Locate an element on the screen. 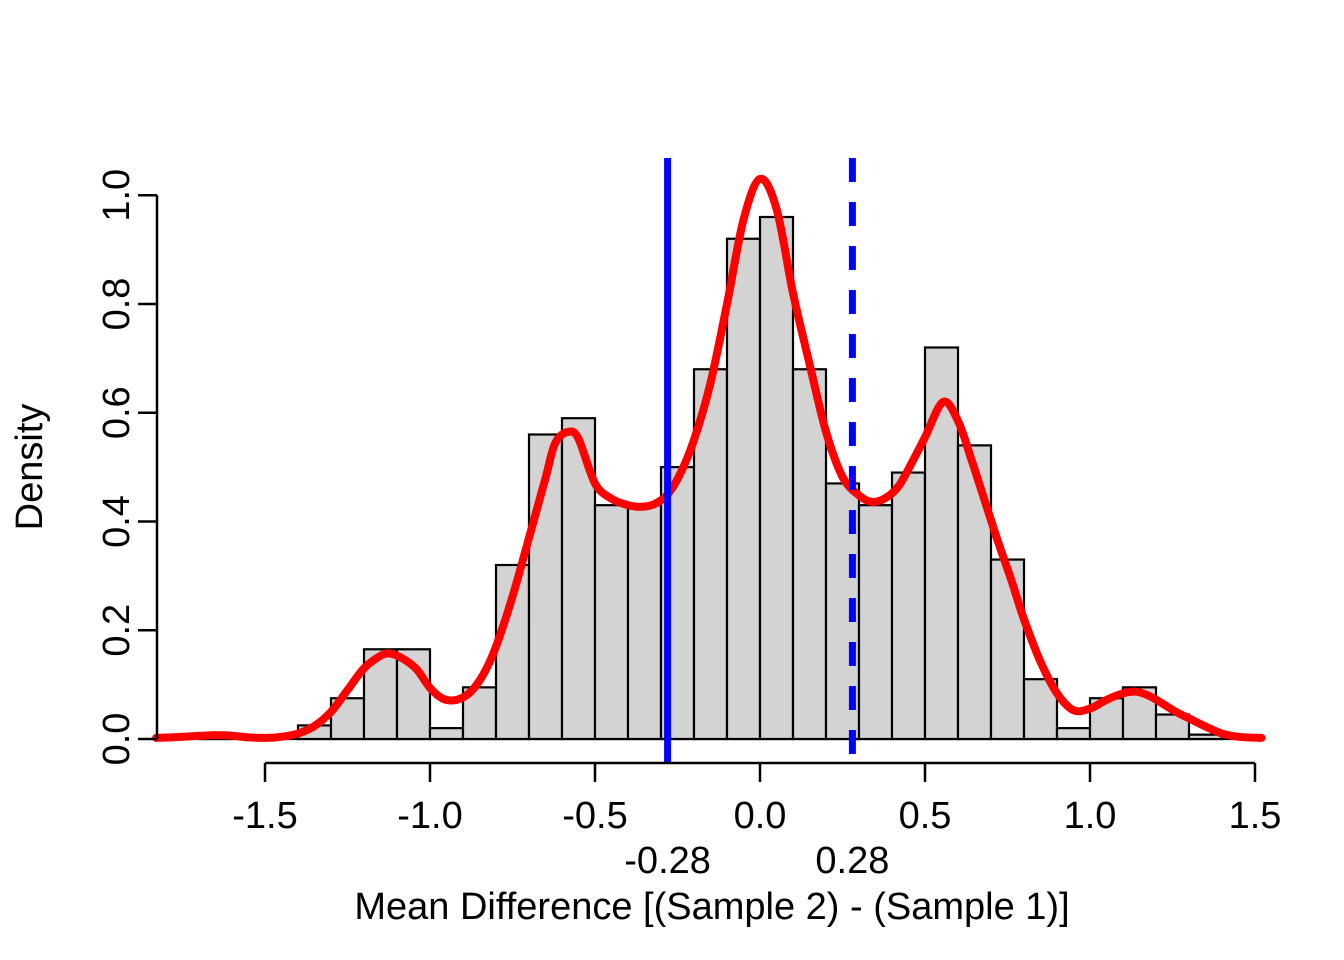 The image size is (1344, 960). reference-line-label-upper: 0.28 is located at coordinates (852, 861).